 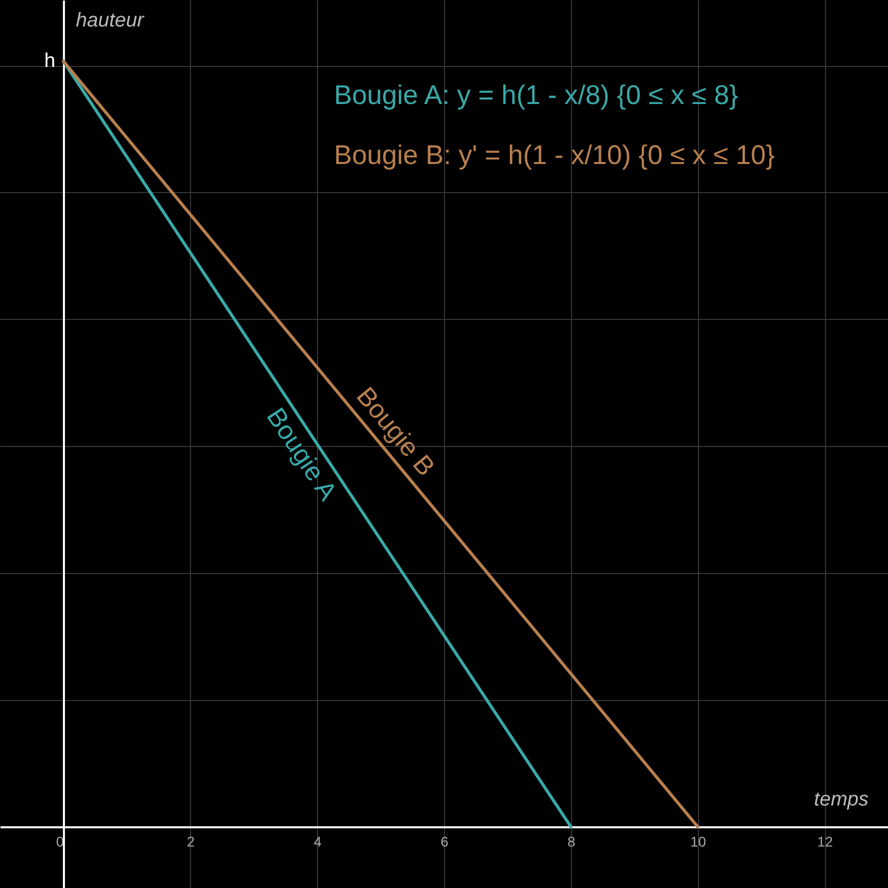 What do you see at coordinates (60, 841) in the screenshot?
I see `x-tick-label: 0` at bounding box center [60, 841].